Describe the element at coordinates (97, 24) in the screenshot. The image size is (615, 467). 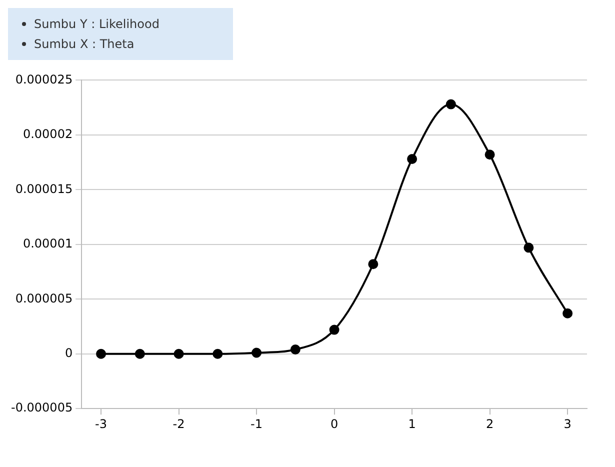
I see `text: Sumbu Y : Likelihood` at that location.